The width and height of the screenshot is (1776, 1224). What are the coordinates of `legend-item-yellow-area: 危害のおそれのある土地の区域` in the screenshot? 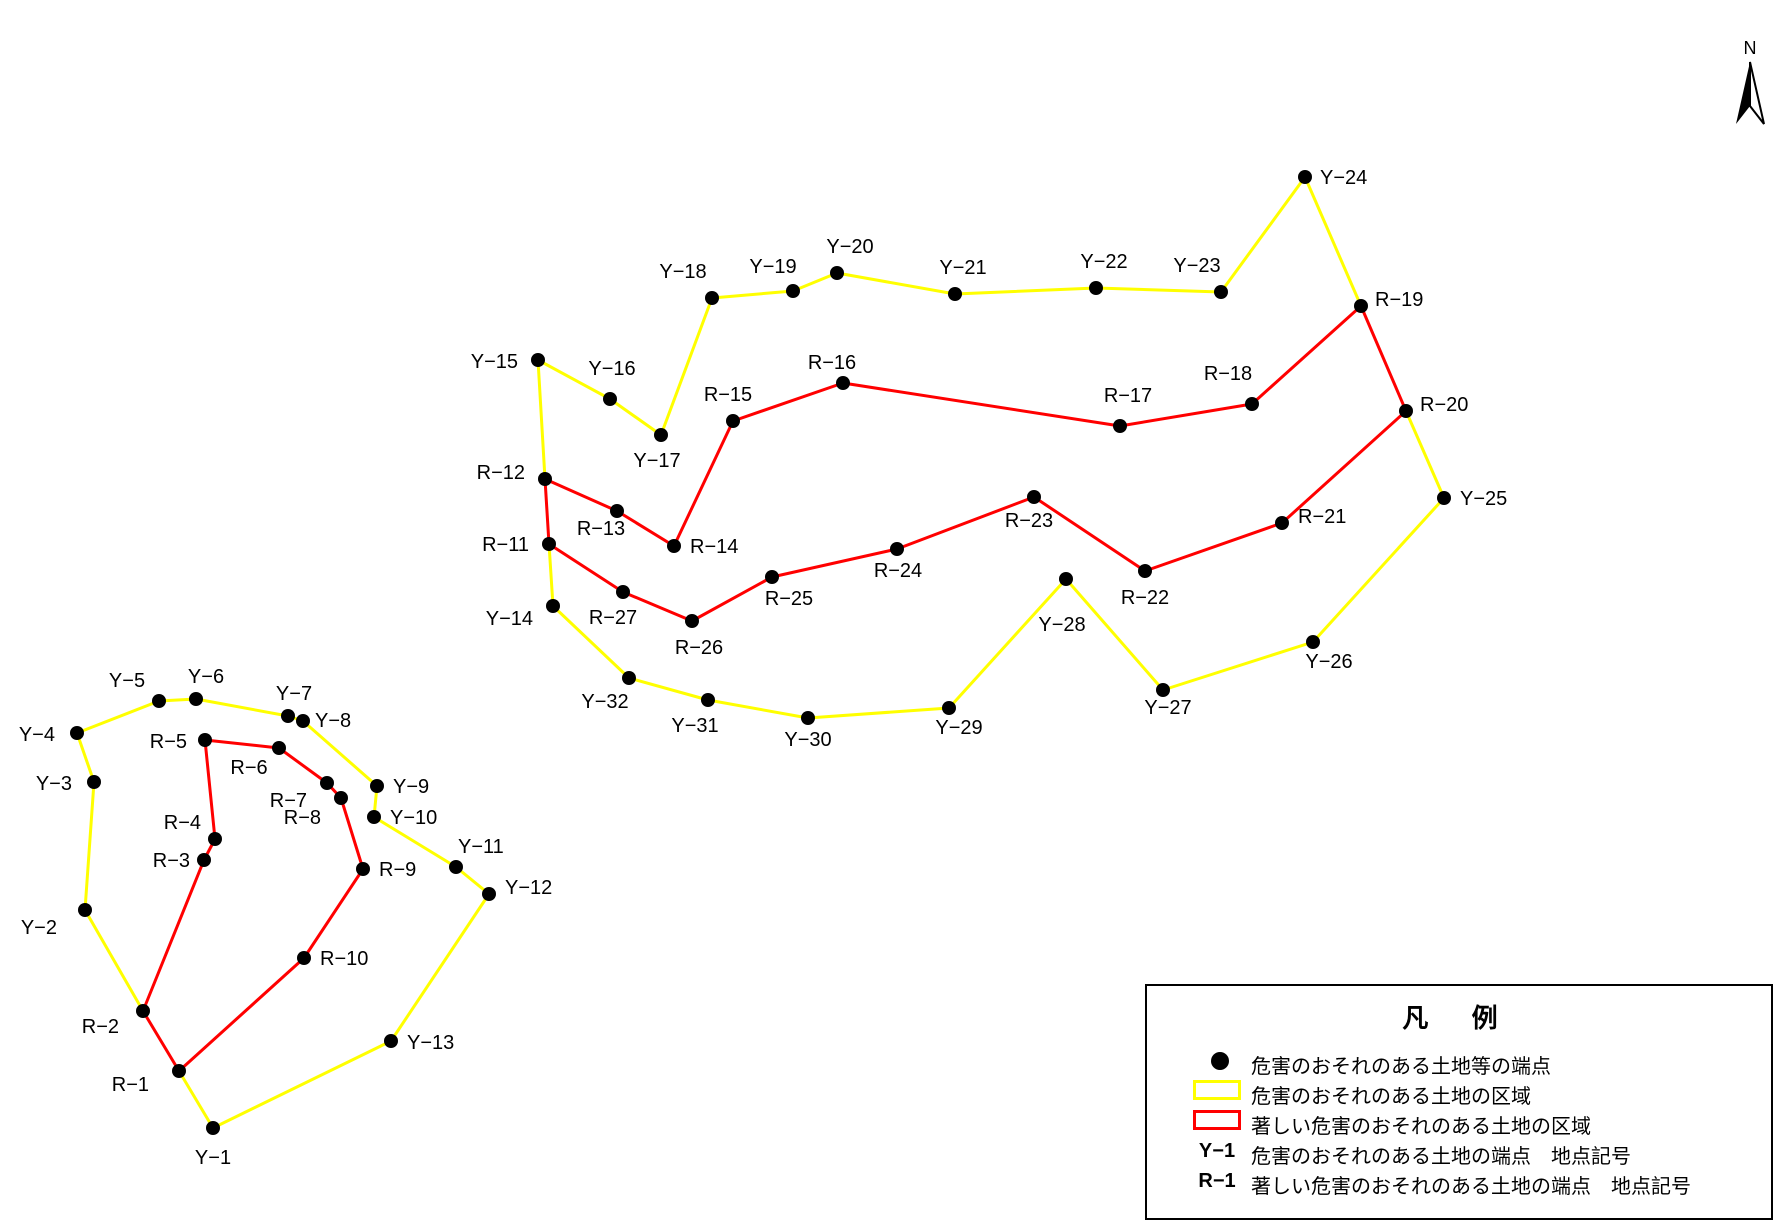 It's located at (1459, 1092).